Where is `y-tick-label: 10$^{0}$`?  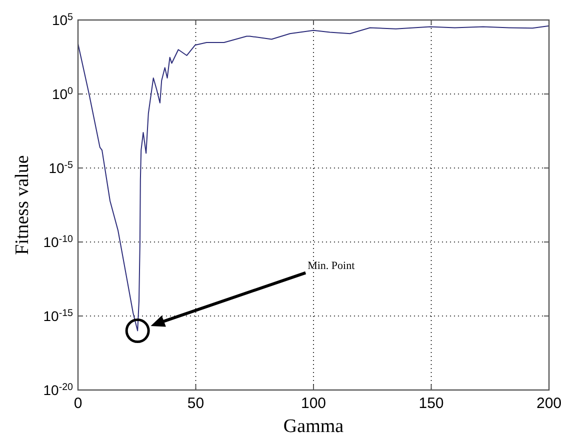 y-tick-label: 10$^{0}$ is located at coordinates (63, 94).